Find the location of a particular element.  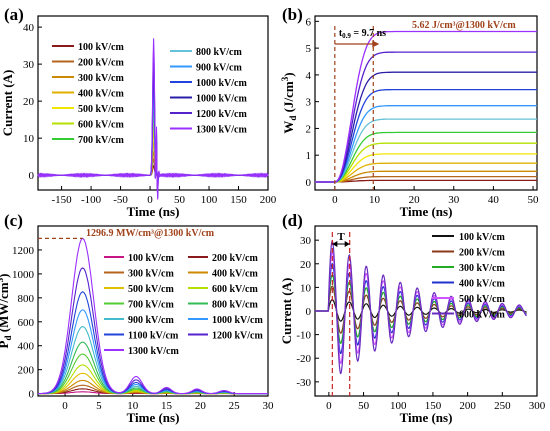

x-tick-label-b: 40 is located at coordinates (494, 200).